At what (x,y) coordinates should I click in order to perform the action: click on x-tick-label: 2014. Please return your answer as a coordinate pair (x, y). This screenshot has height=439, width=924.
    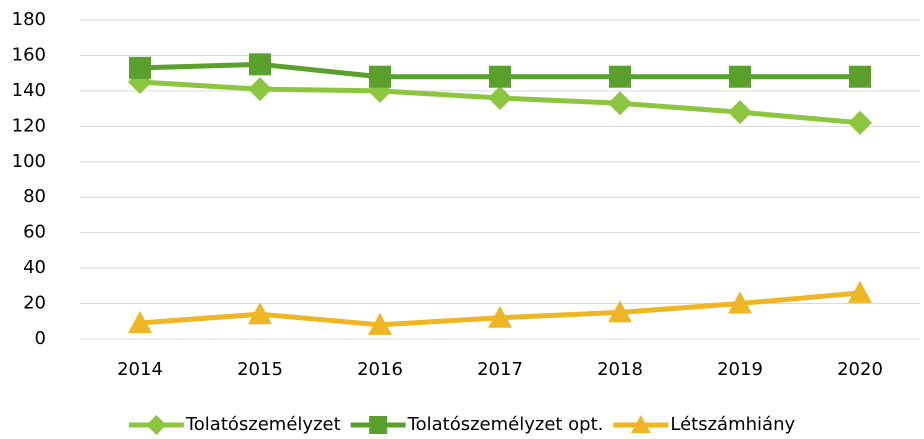
    Looking at the image, I should click on (140, 369).